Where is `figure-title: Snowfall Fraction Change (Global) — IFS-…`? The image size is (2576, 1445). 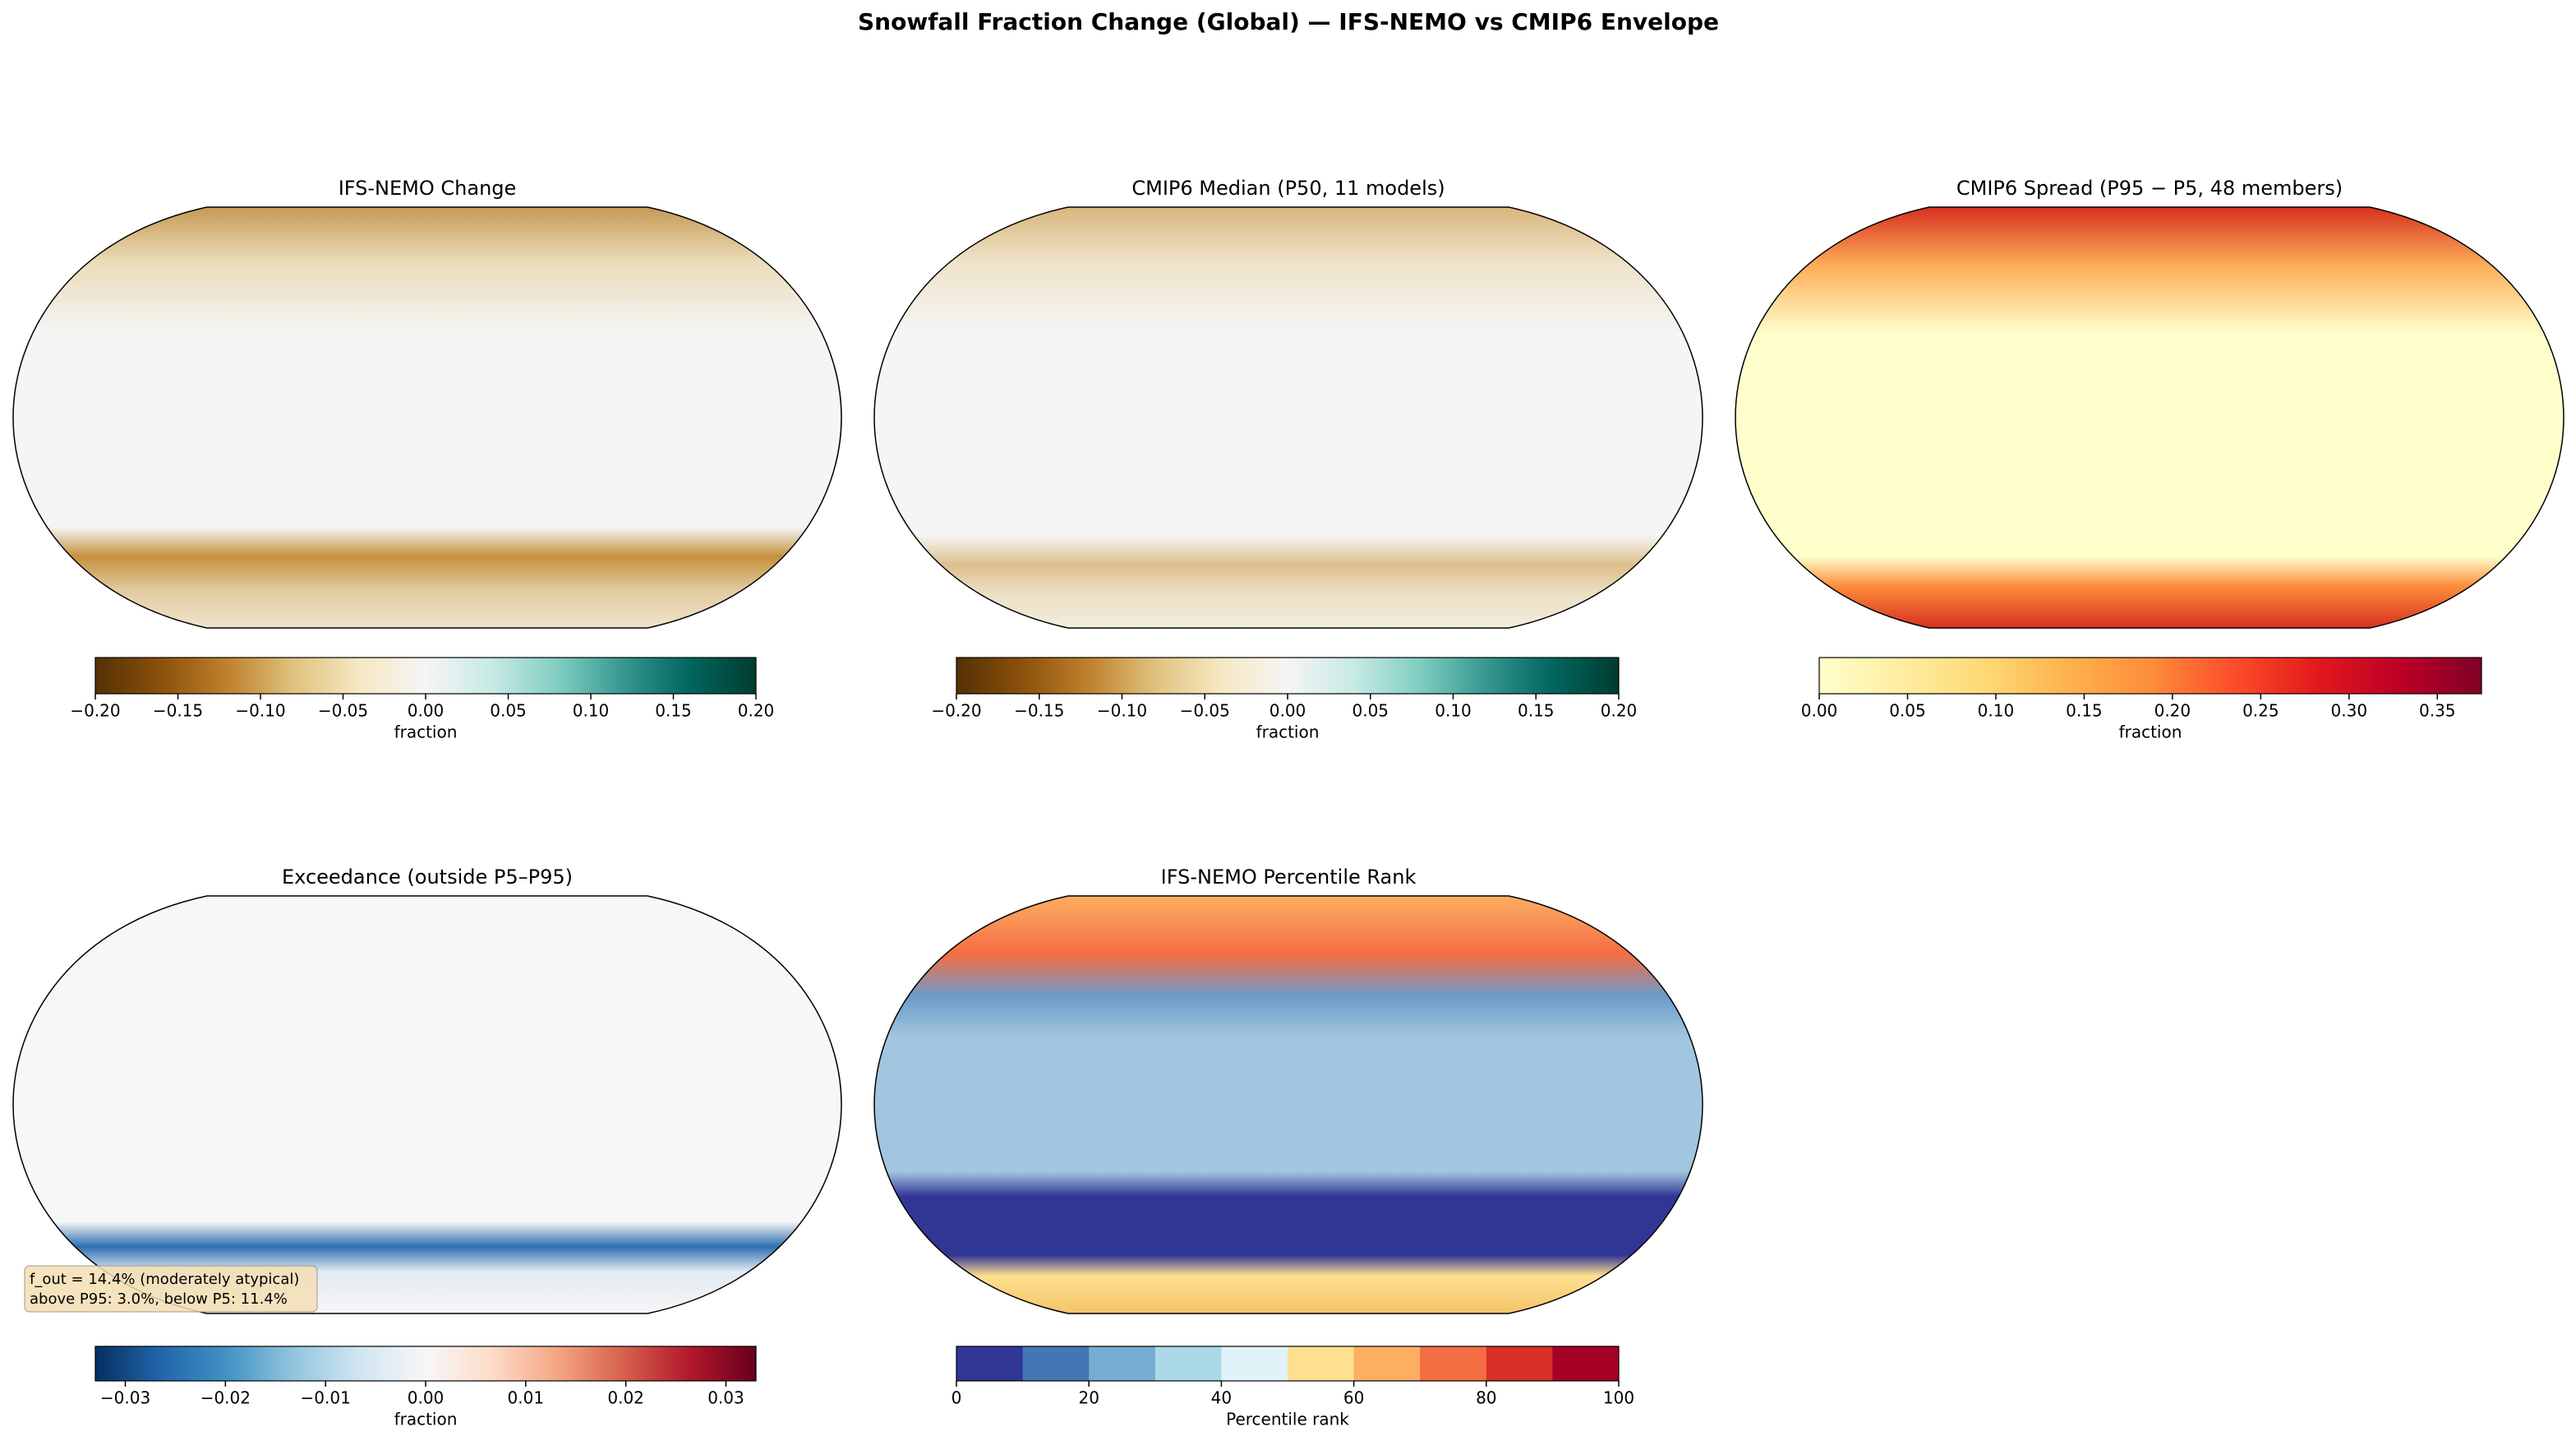 figure-title: Snowfall Fraction Change (Global) — IFS-… is located at coordinates (1288, 21).